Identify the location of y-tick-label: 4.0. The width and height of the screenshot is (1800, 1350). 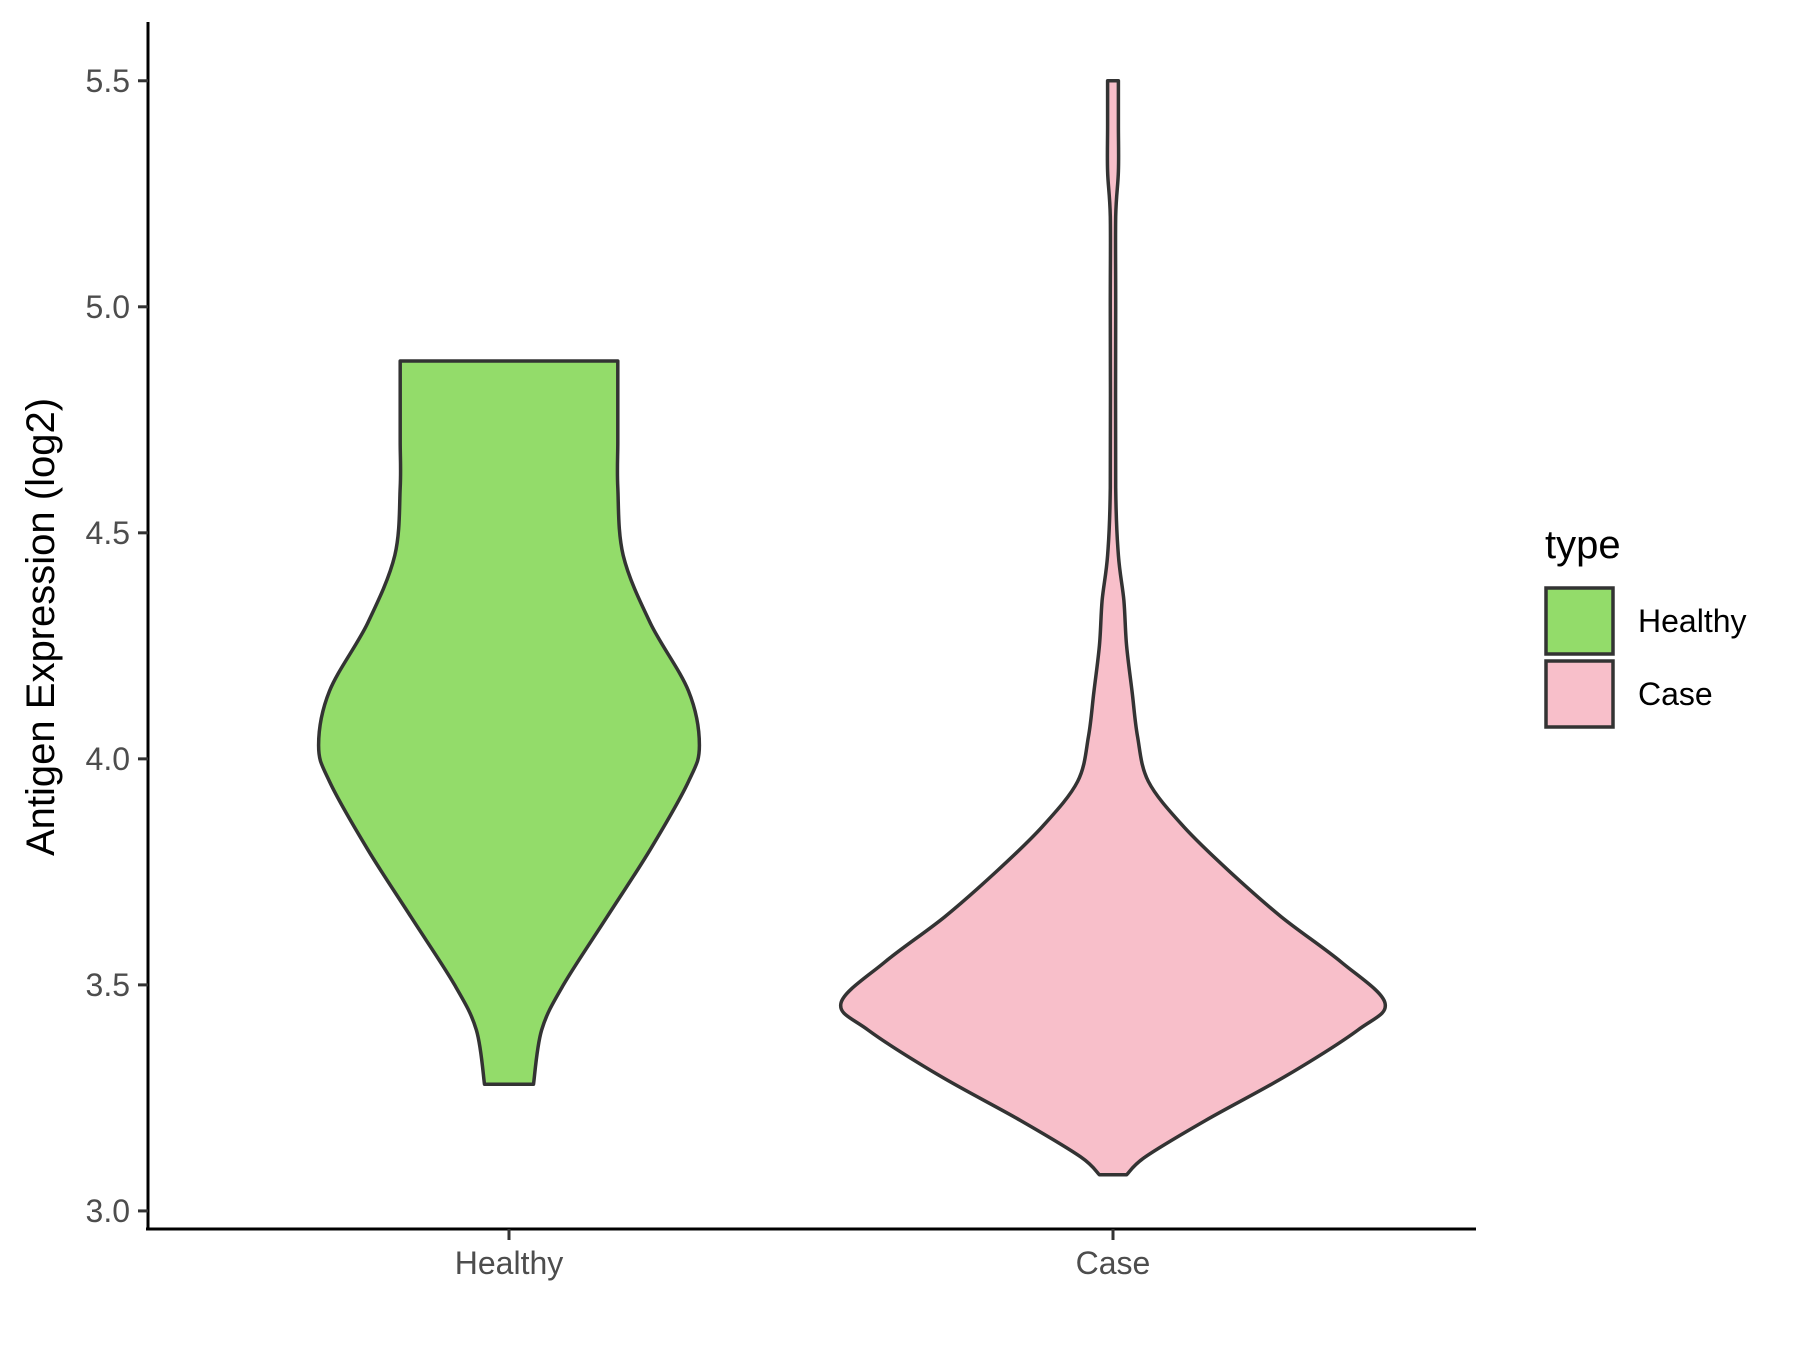
(108, 759).